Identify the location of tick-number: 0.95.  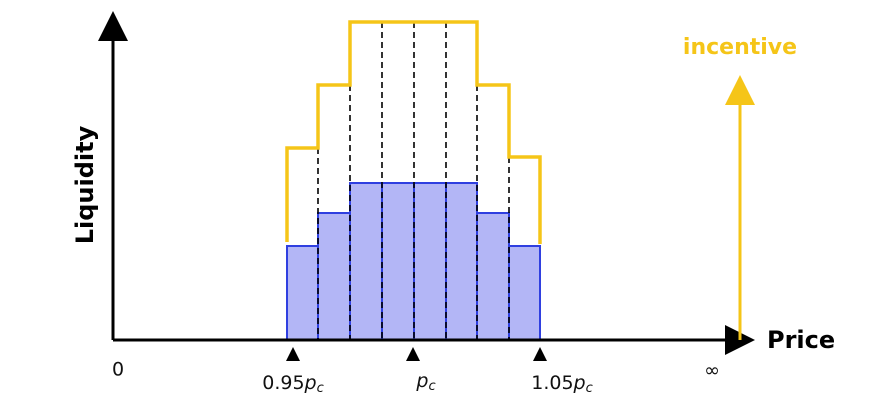
(283, 383).